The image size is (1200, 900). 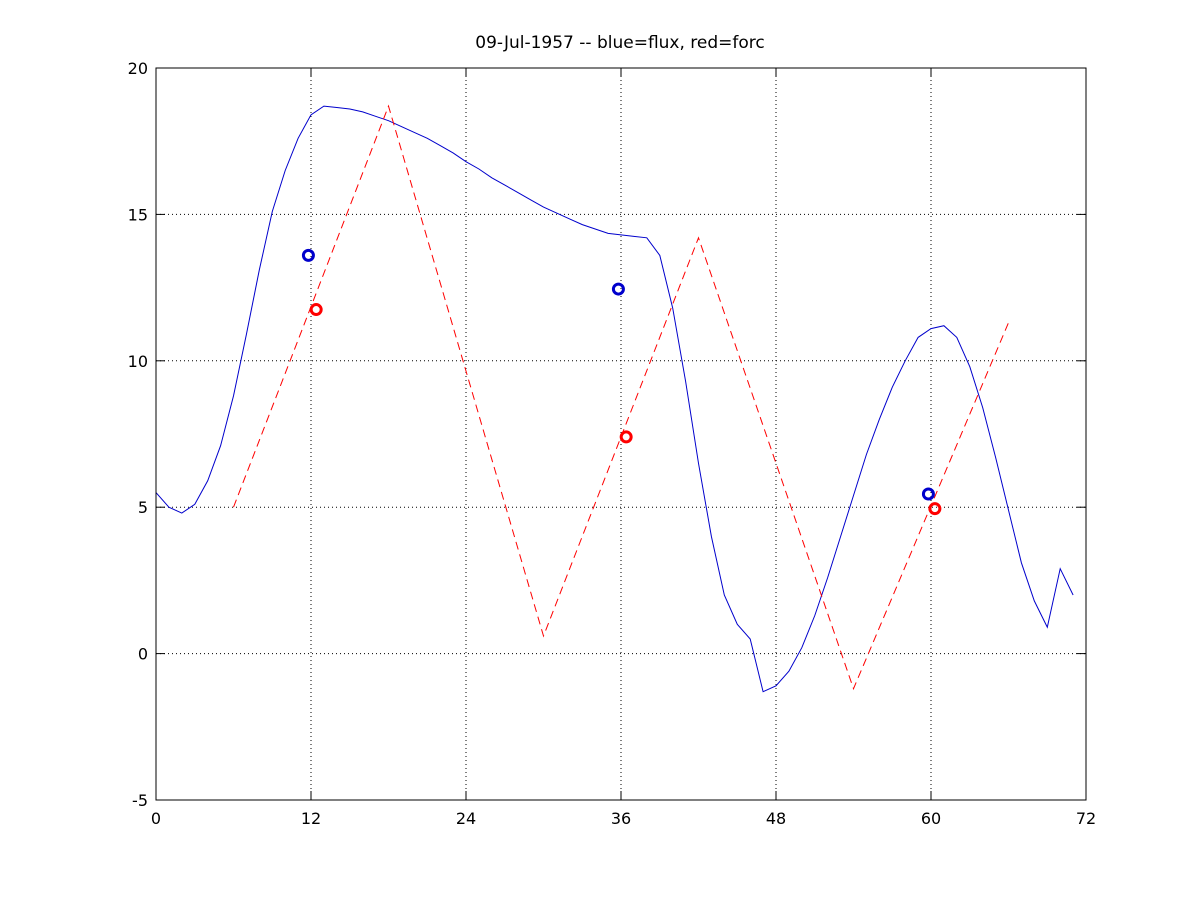 What do you see at coordinates (931, 818) in the screenshot?
I see `x-tick-label: 60` at bounding box center [931, 818].